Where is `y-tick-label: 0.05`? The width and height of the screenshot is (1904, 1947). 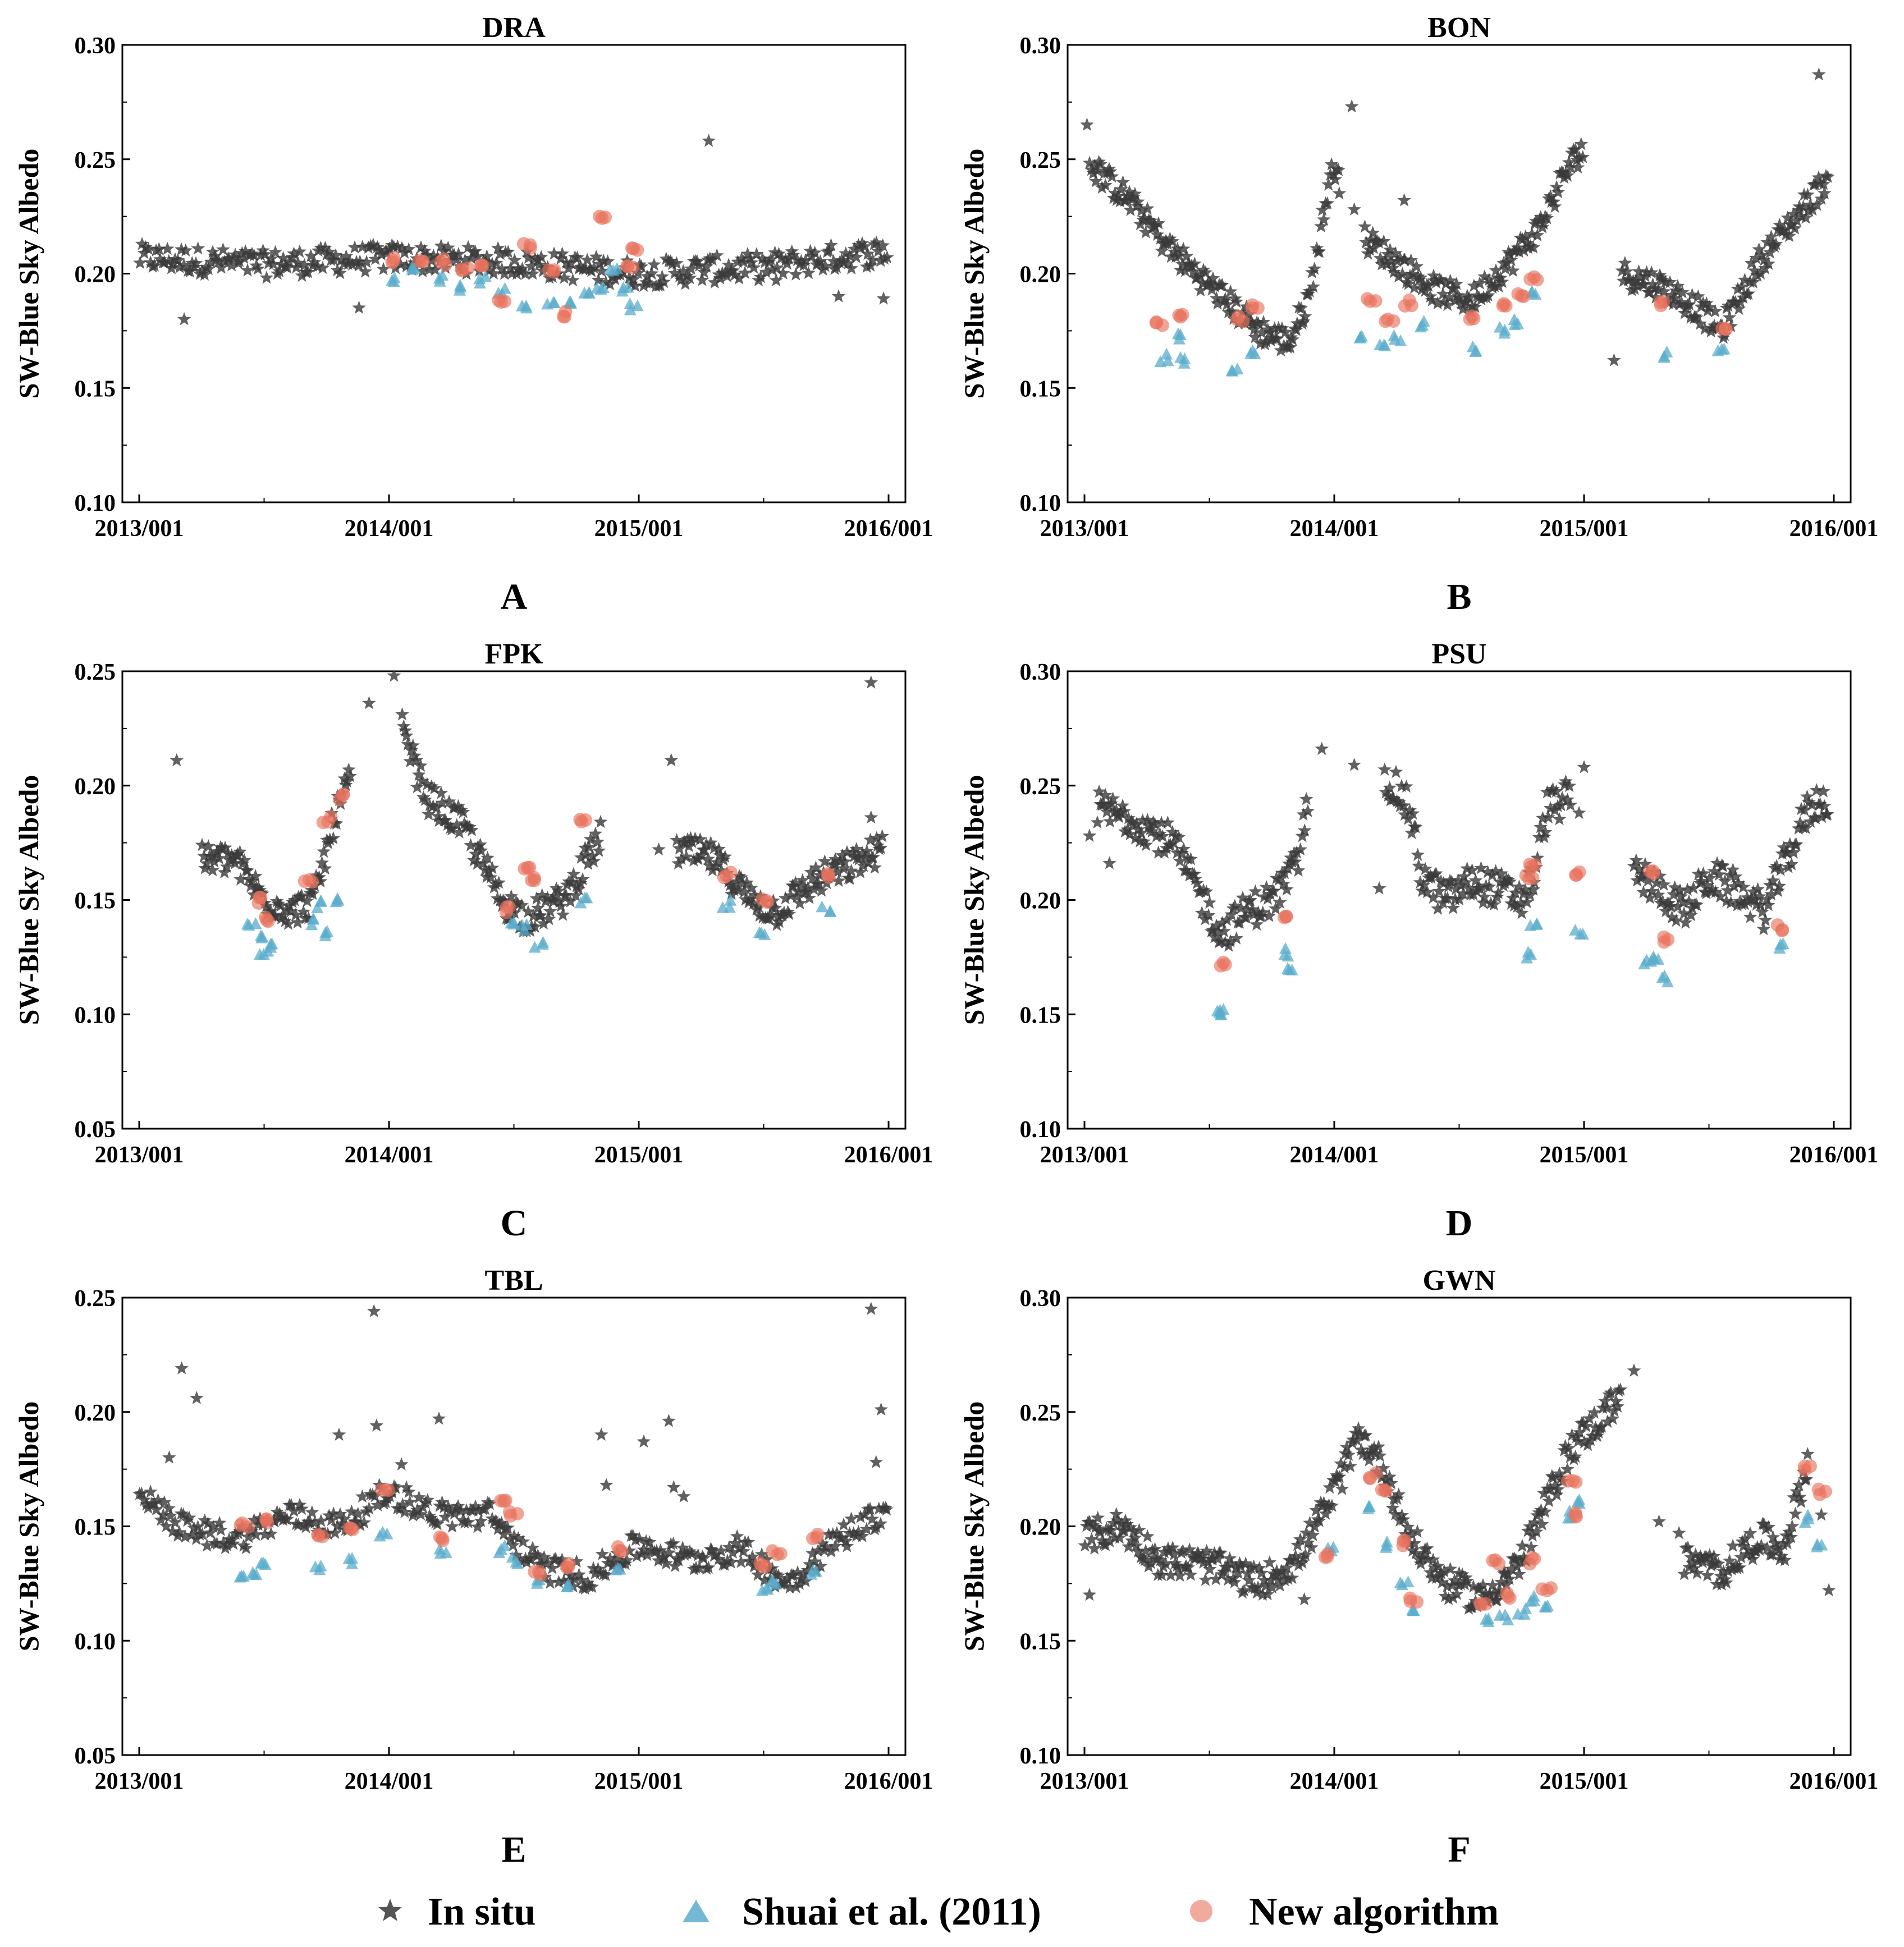 y-tick-label: 0.05 is located at coordinates (95, 1756).